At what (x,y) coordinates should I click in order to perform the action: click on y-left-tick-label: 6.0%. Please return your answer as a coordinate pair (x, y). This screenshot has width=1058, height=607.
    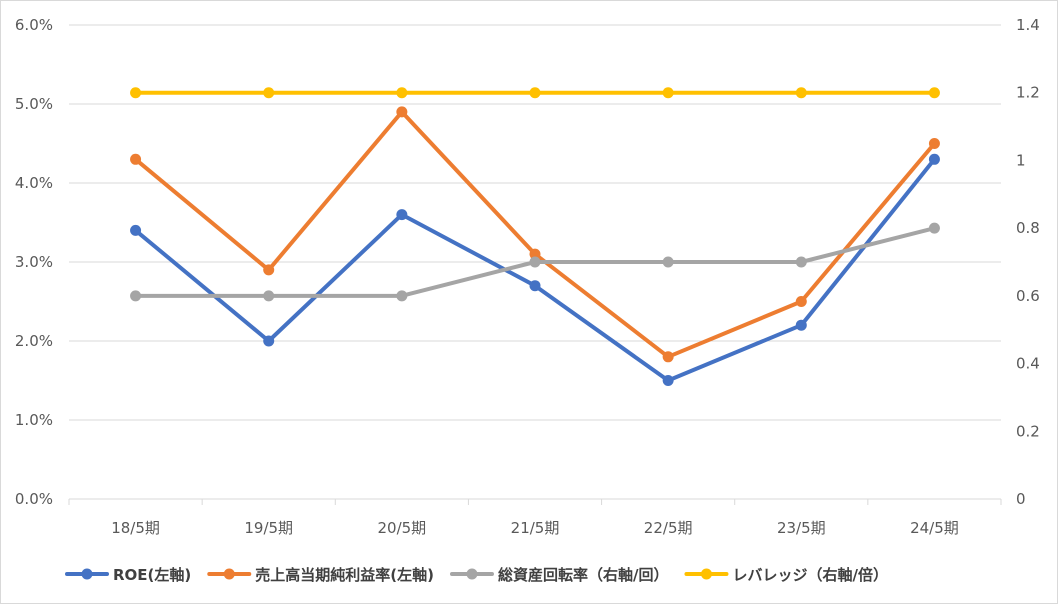
    Looking at the image, I should click on (34, 25).